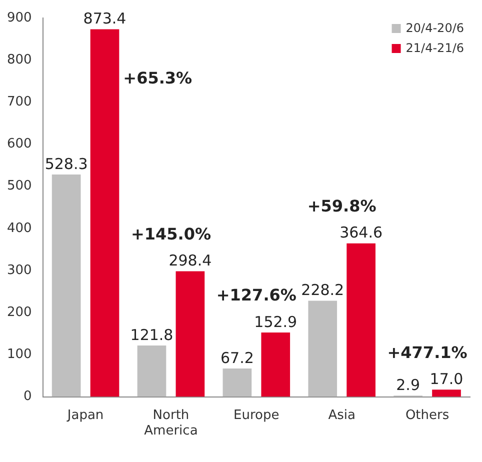 This screenshot has height=462, width=482. Describe the element at coordinates (342, 415) in the screenshot. I see `x-tick-label: Asia` at that location.